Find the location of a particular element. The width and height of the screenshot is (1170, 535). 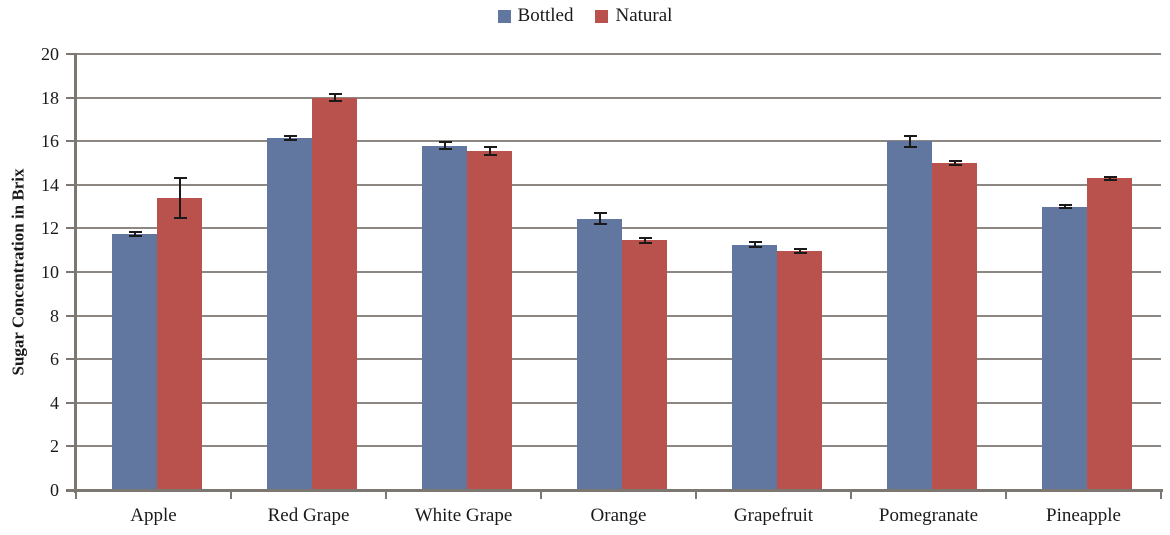

error-bar-bottled-white-grape-line is located at coordinates (444, 145).